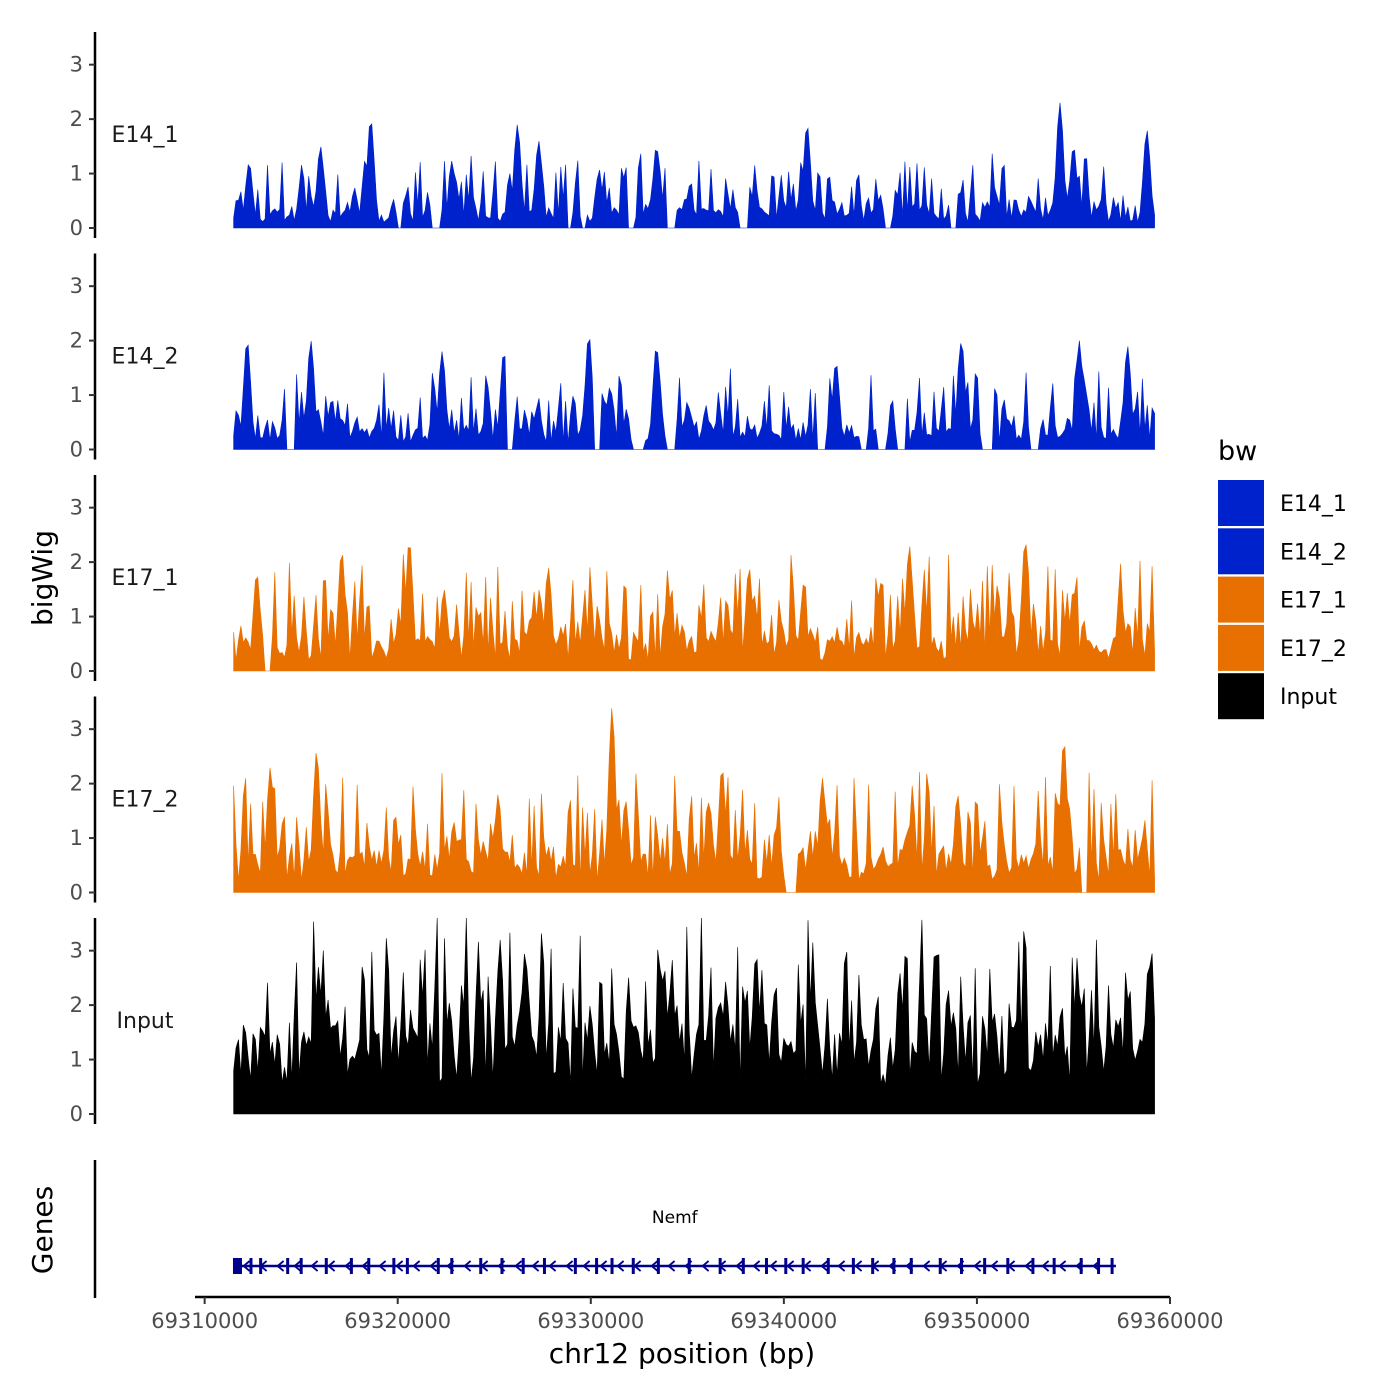 The width and height of the screenshot is (1400, 1400). I want to click on track-label: E17_1, so click(145, 578).